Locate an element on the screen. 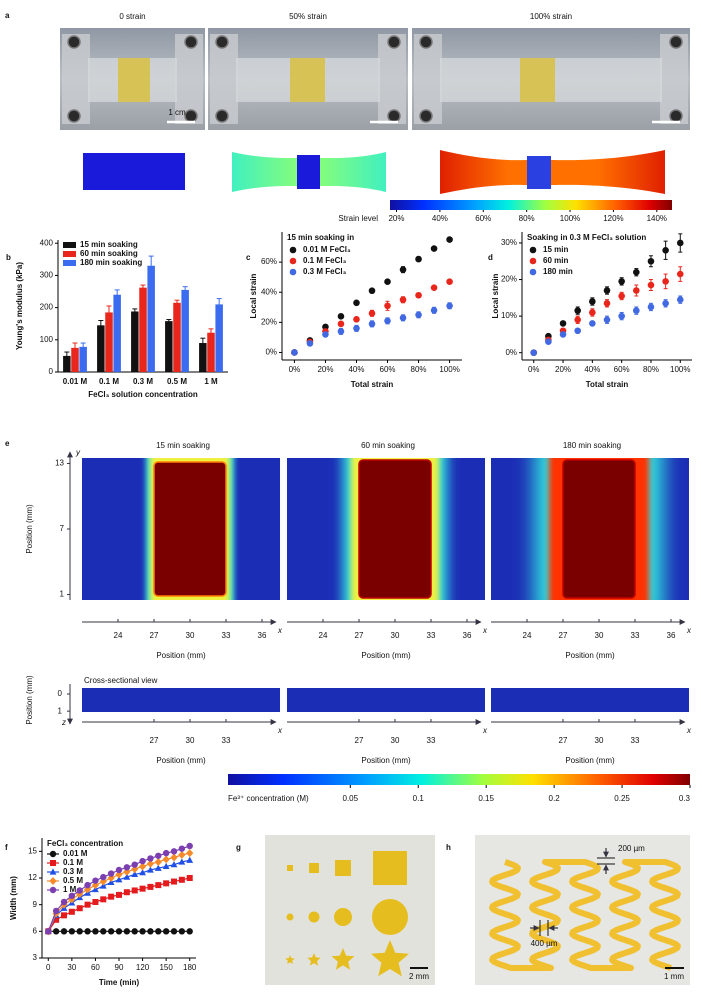 The height and width of the screenshot is (1000, 702). y-tick-label: 100 is located at coordinates (47, 339).